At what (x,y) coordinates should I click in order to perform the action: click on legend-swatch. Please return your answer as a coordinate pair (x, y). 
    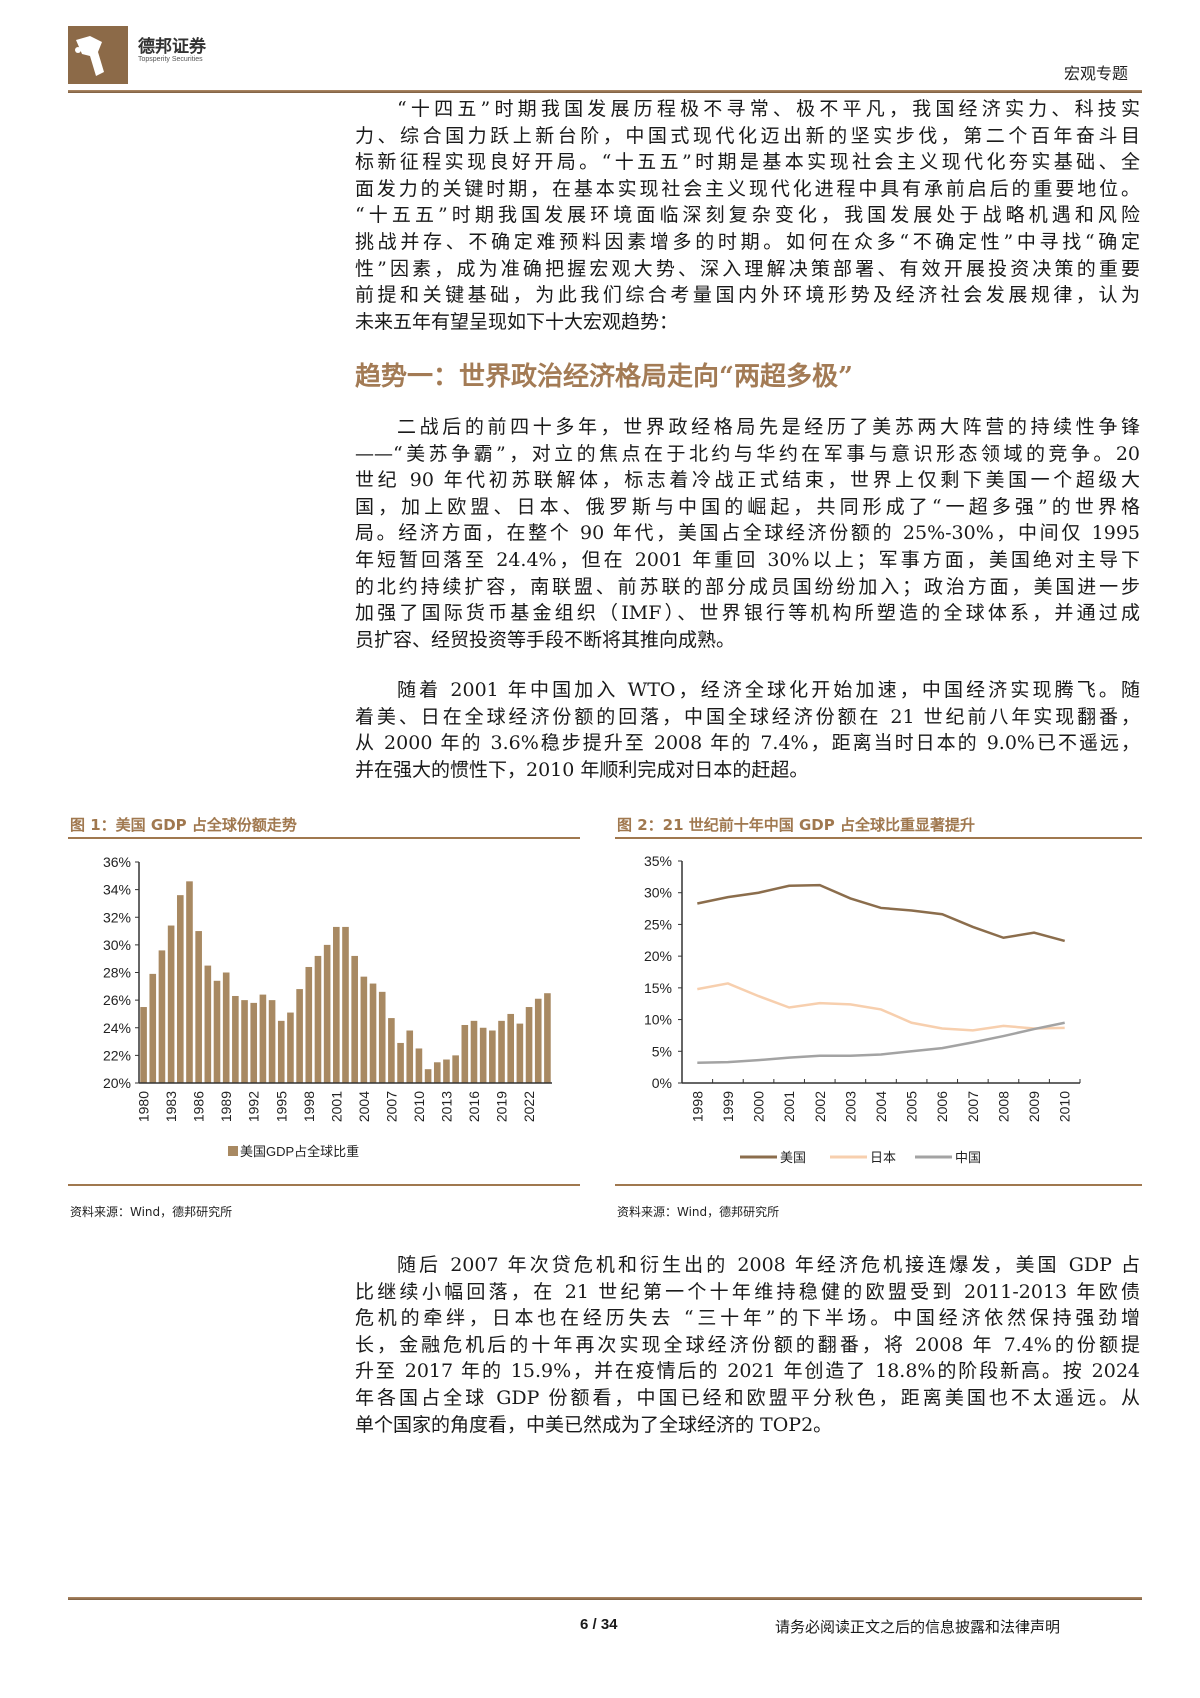
    Looking at the image, I should click on (233, 1151).